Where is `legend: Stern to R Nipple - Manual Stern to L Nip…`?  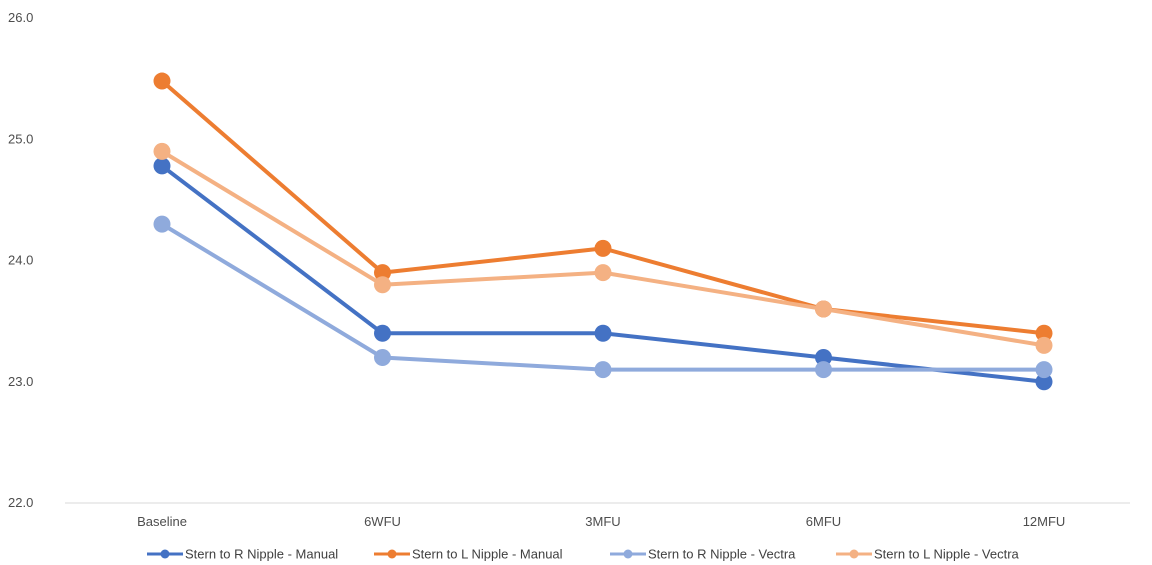
legend: Stern to R Nipple - Manual Stern to L Nip… is located at coordinates (583, 554).